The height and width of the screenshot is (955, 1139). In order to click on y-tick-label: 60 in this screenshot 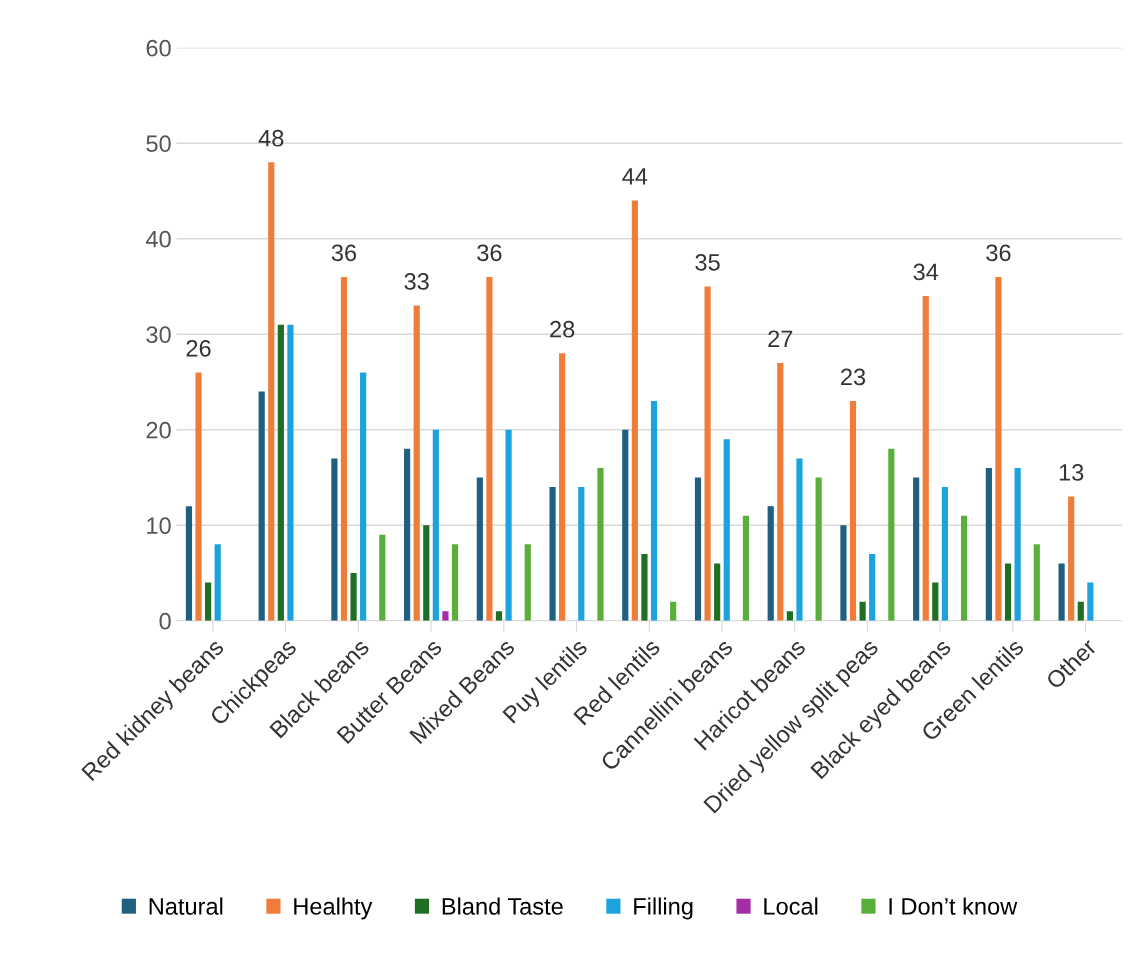, I will do `click(158, 48)`.